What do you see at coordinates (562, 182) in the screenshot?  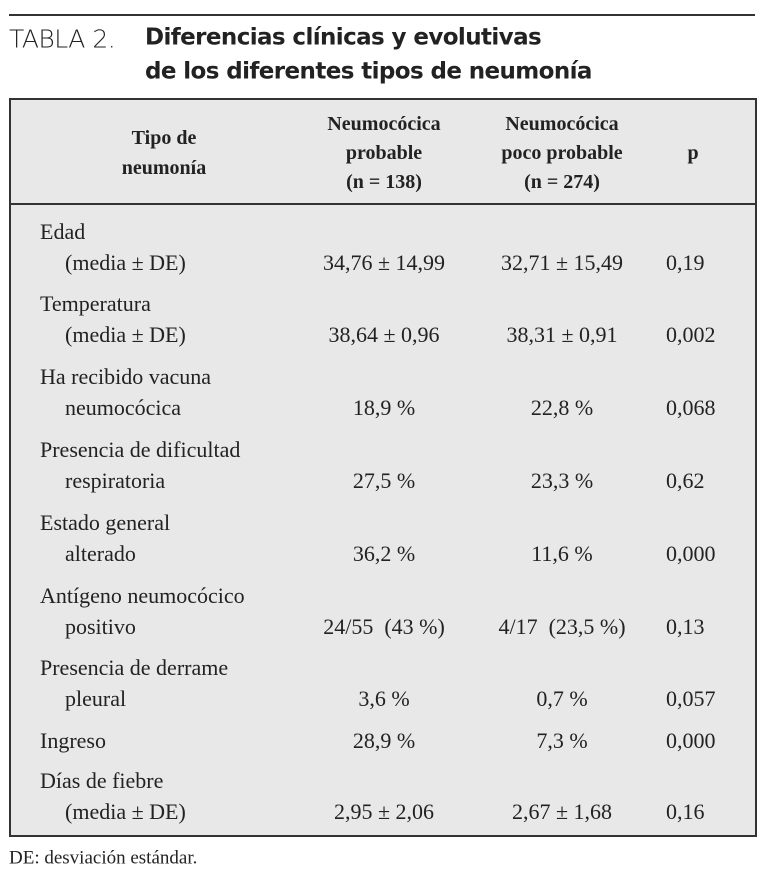 I see `column-header: (n = 274)` at bounding box center [562, 182].